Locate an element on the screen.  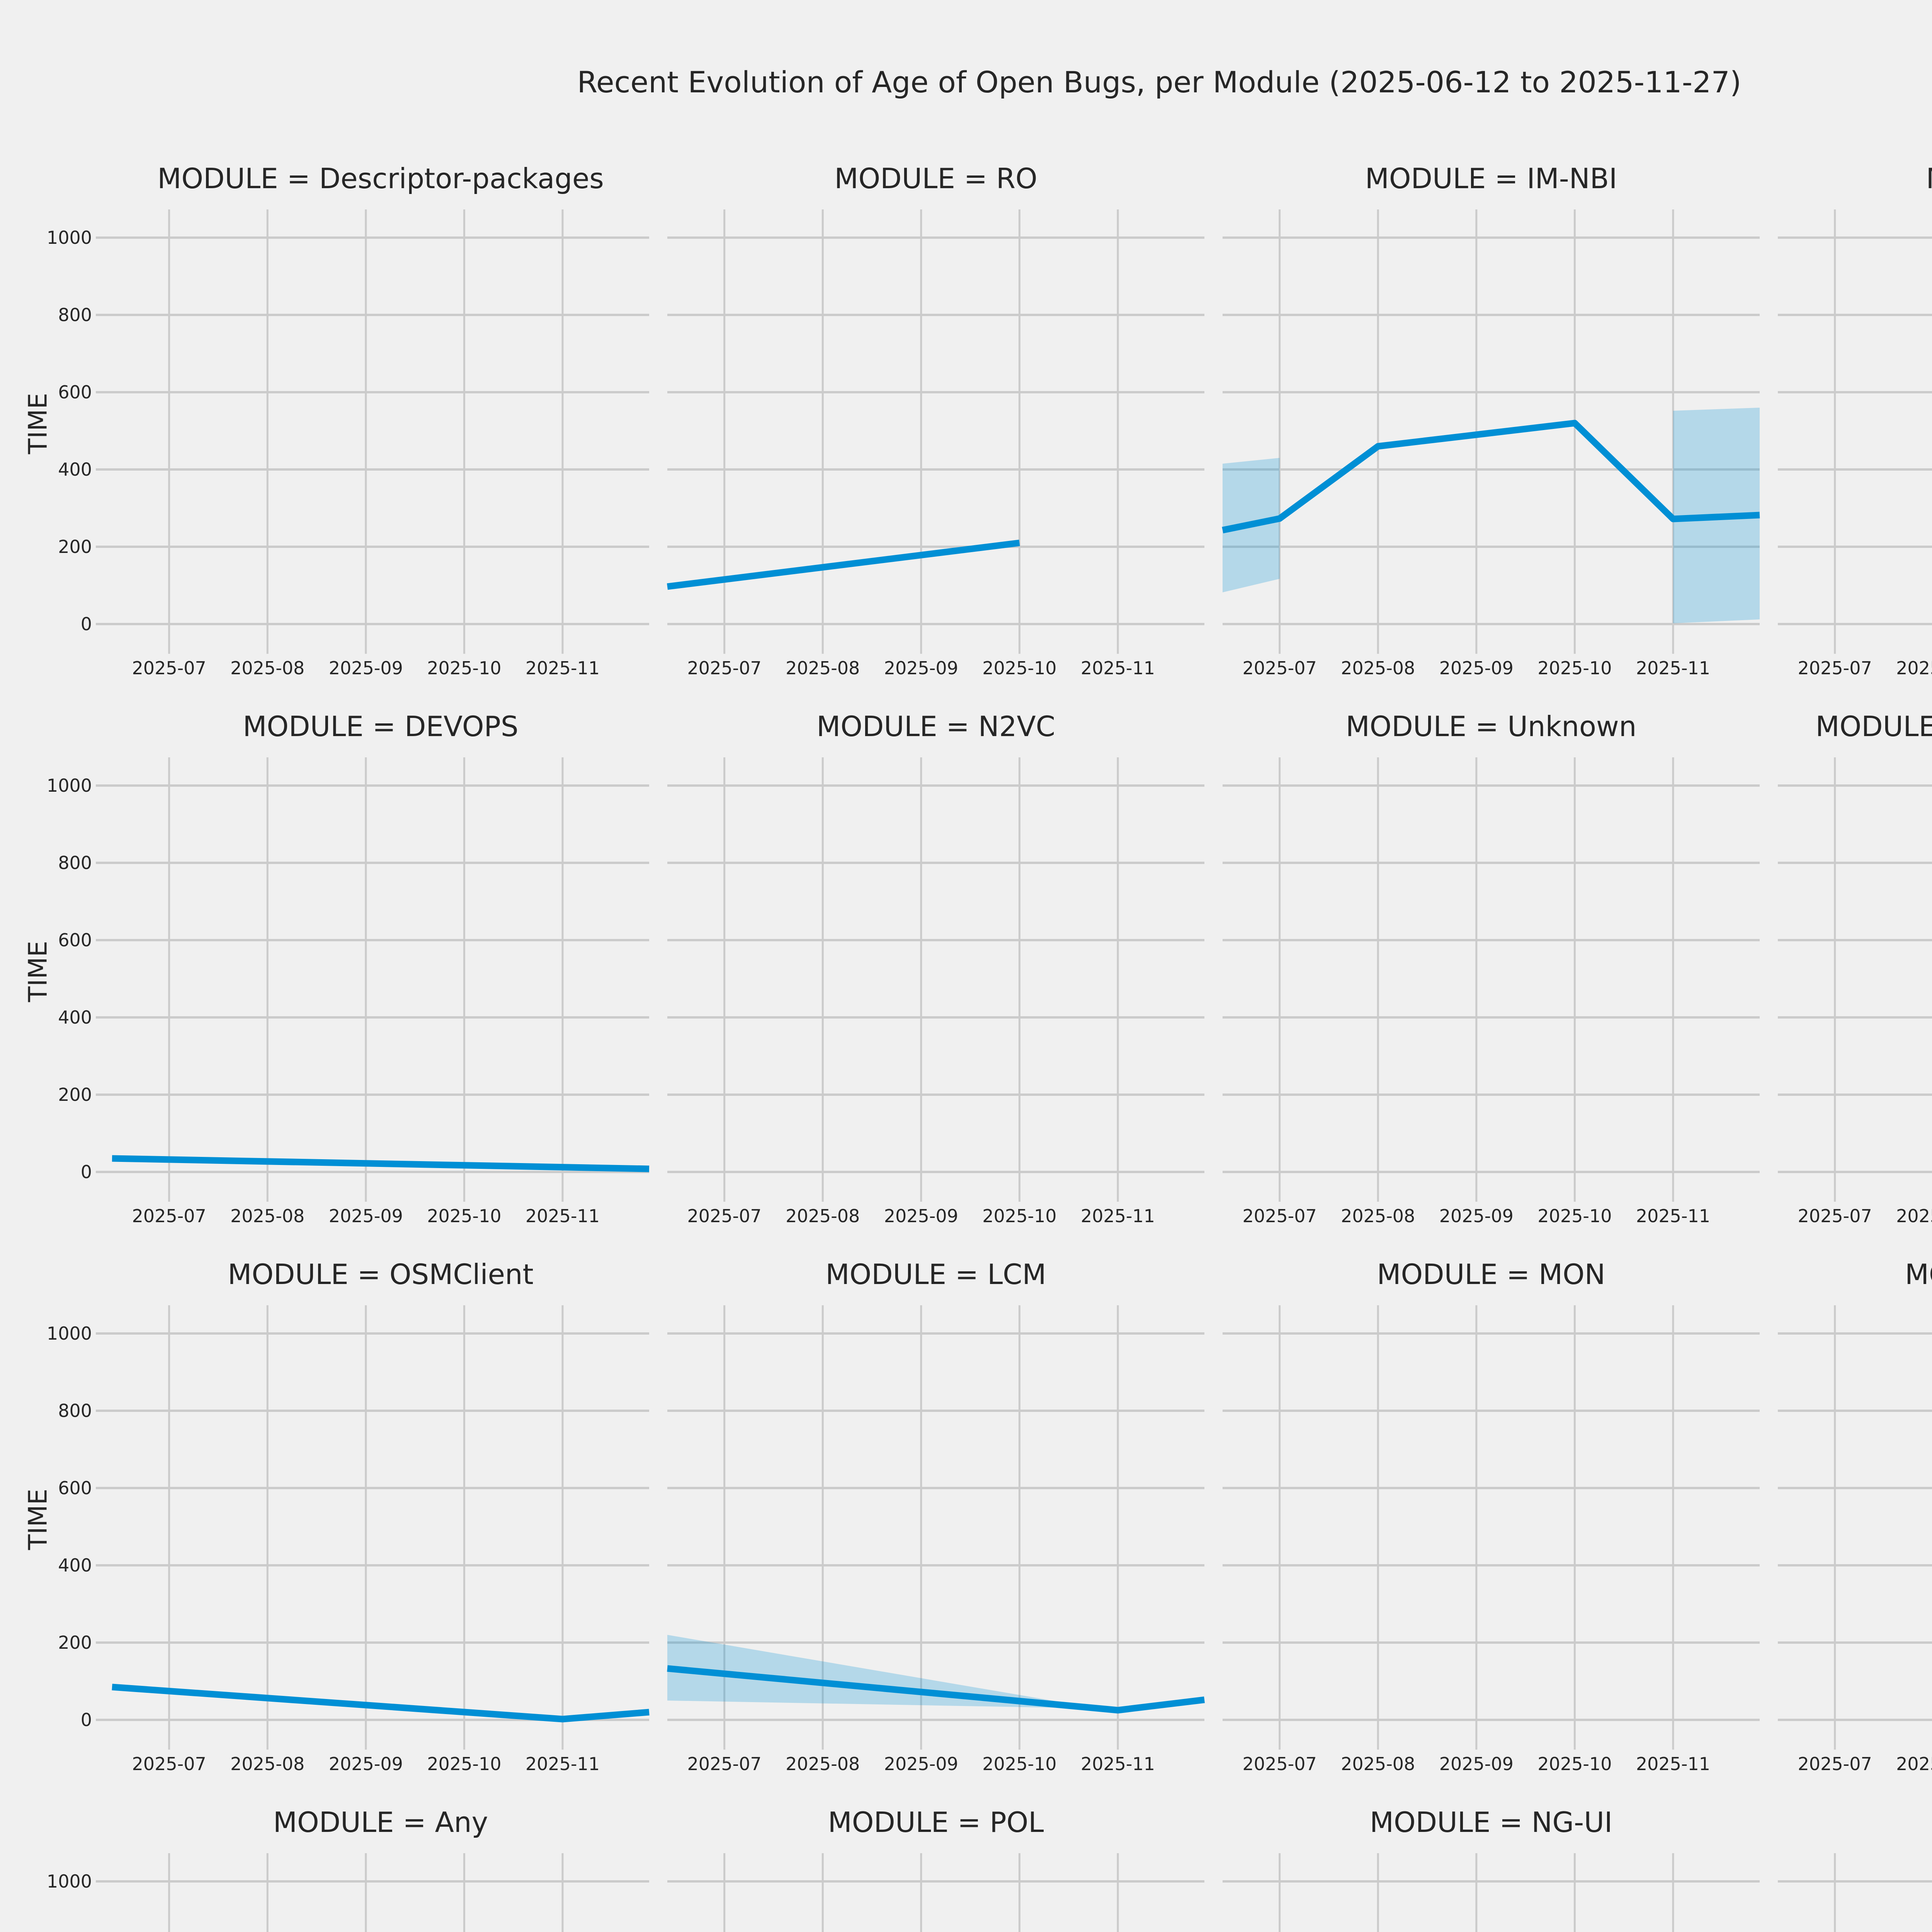
facet-plot-OSMClient is located at coordinates (373, 1527).